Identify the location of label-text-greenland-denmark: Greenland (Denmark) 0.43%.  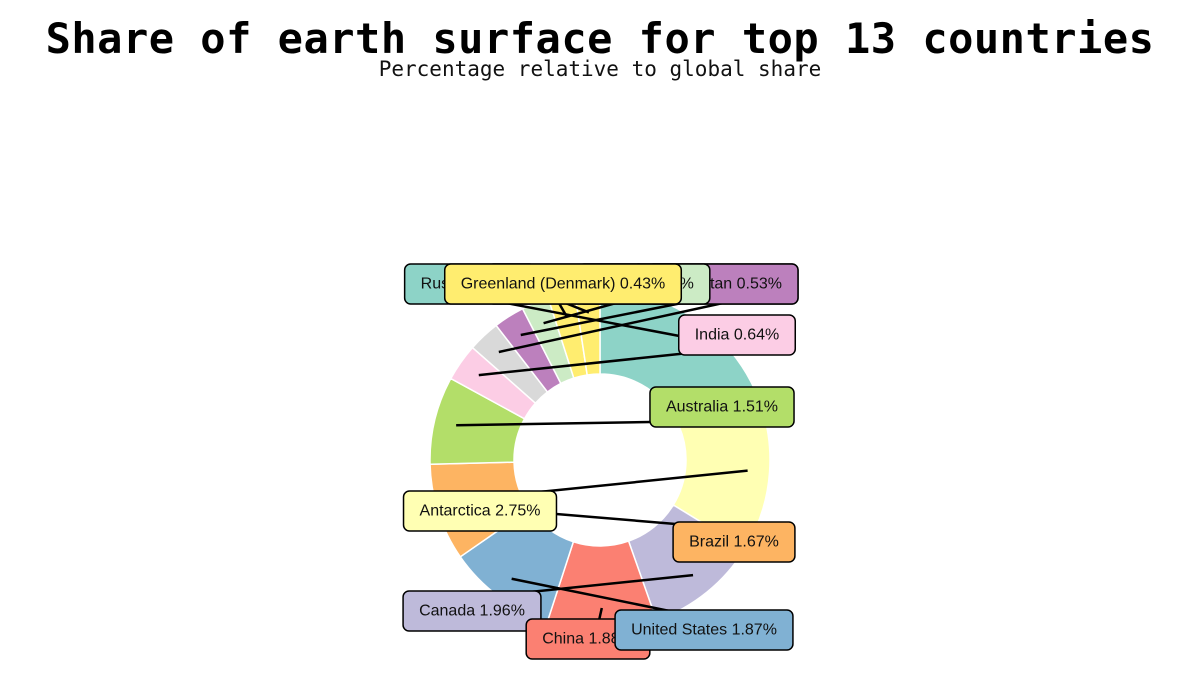
(563, 284).